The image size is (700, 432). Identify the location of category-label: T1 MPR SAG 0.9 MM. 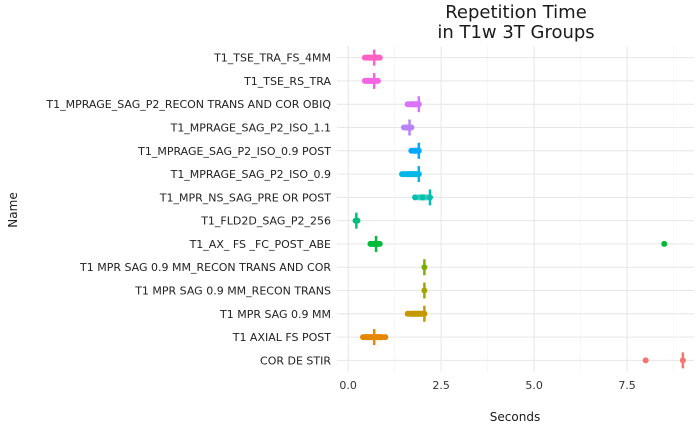
(275, 314).